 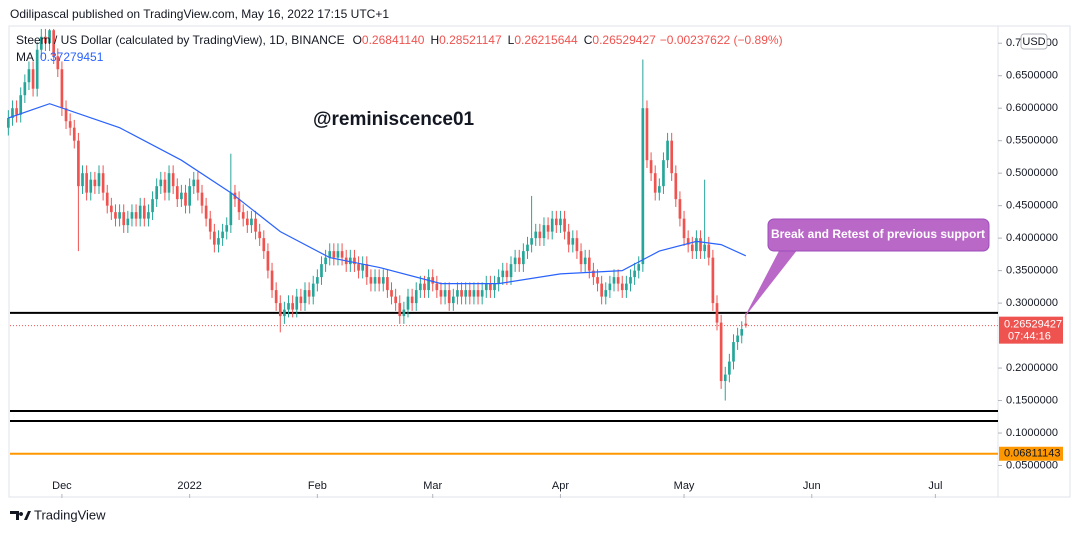 I want to click on ma-legend: MA 0.37279451, so click(x=60, y=57).